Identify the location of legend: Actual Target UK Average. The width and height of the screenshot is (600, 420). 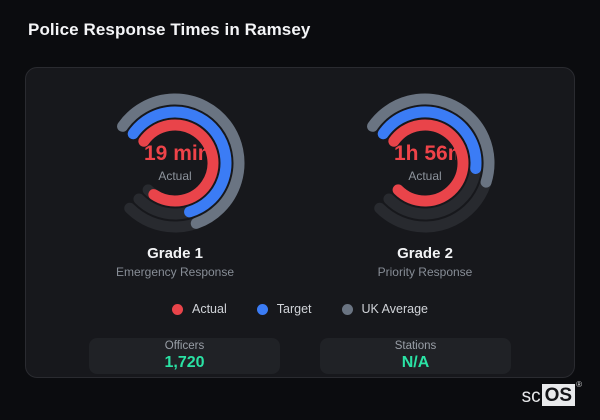
(300, 309).